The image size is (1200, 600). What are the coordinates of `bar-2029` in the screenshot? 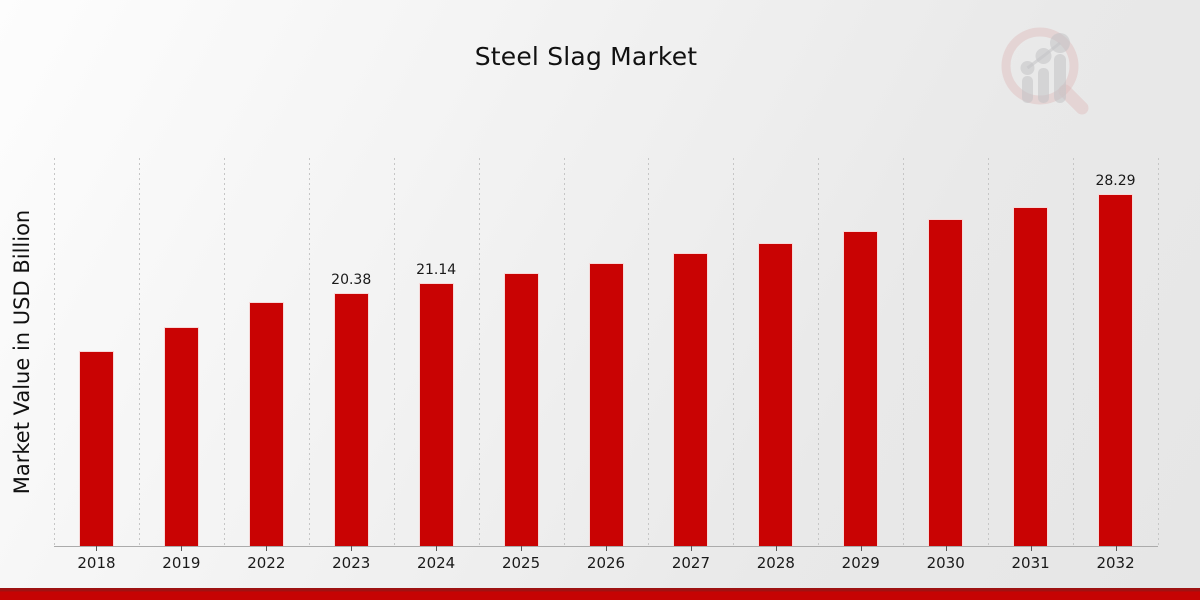 It's located at (860, 388).